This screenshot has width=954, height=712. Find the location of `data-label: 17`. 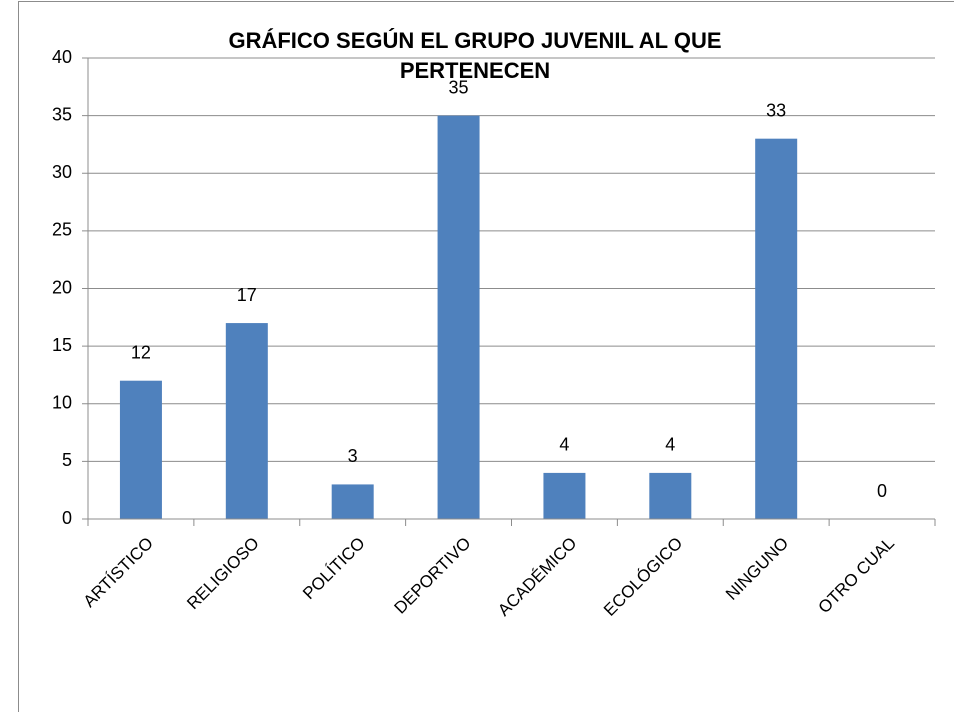

data-label: 17 is located at coordinates (247, 295).